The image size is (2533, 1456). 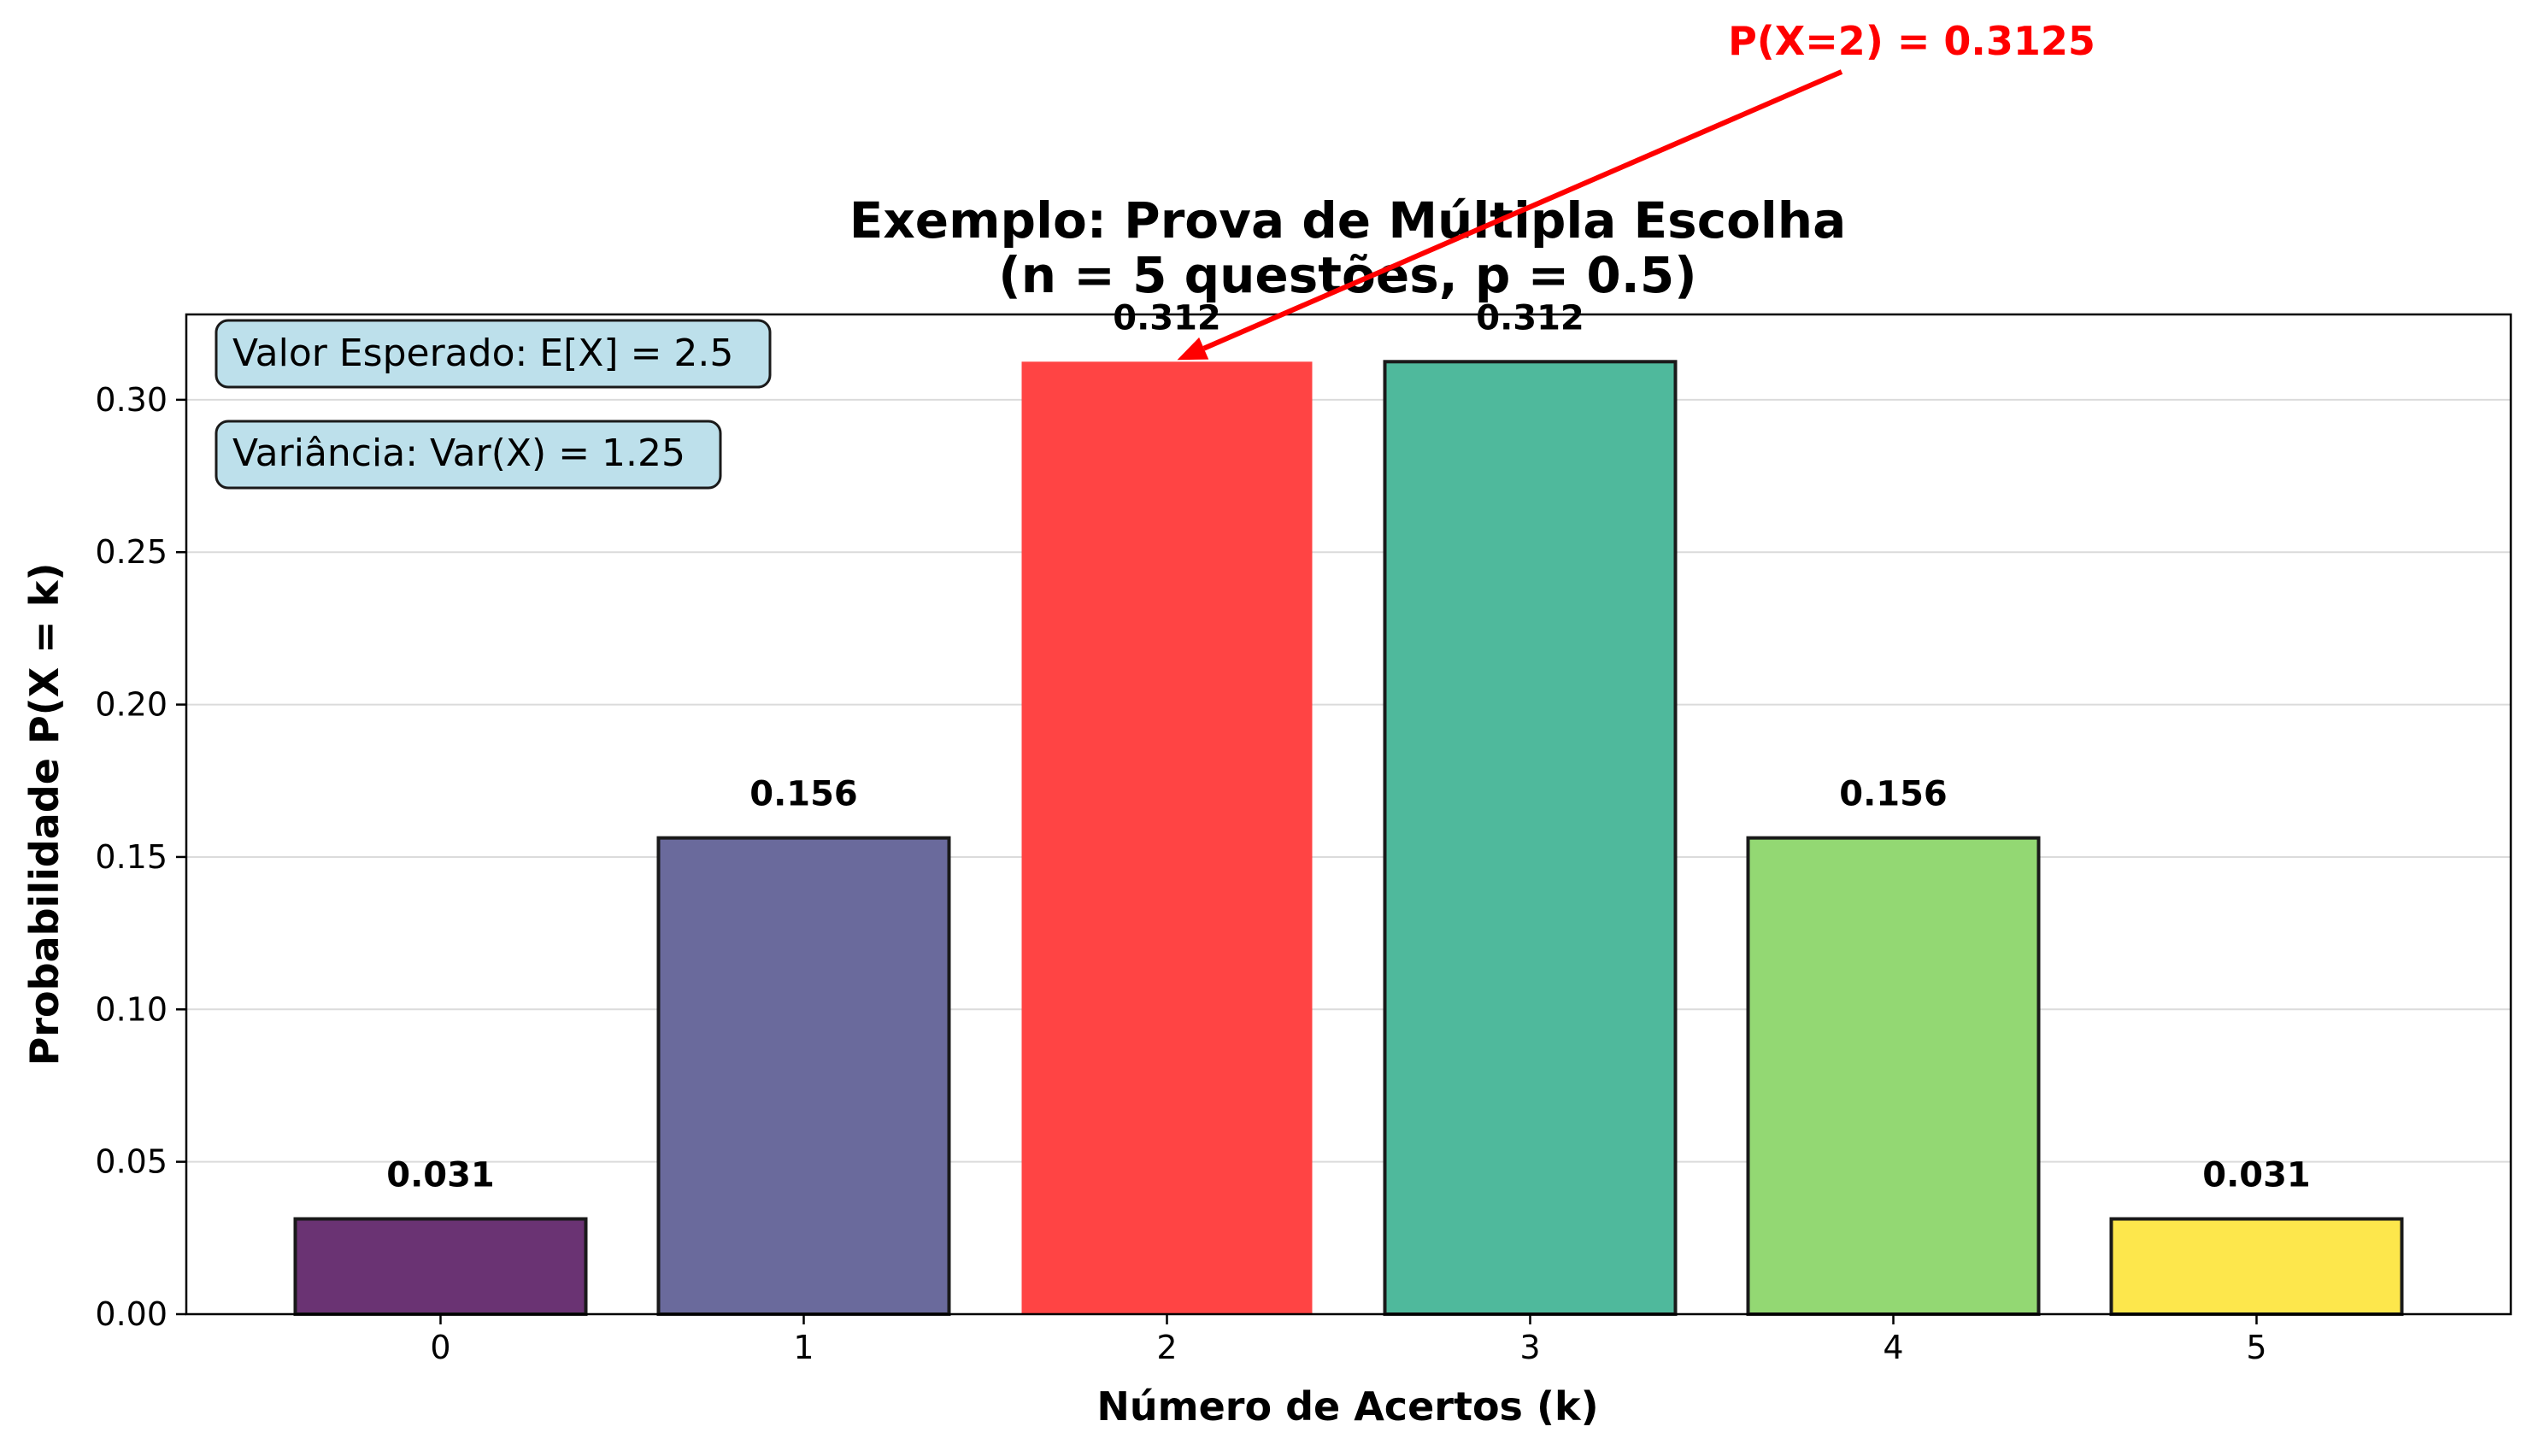 I want to click on y-tick-label: 0.05, so click(x=131, y=1162).